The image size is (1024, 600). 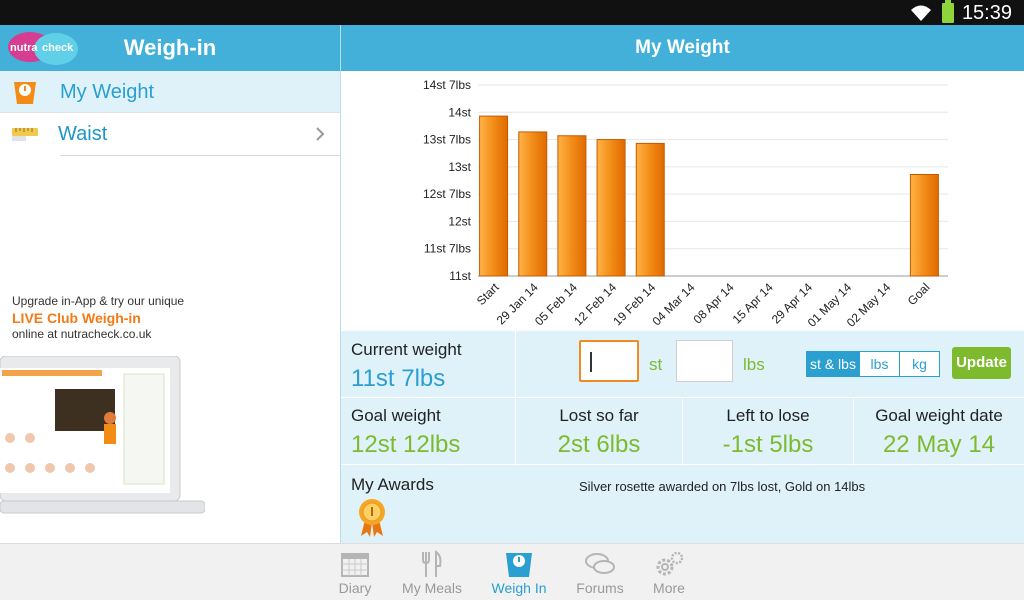 I want to click on battery-icon, so click(x=948, y=11).